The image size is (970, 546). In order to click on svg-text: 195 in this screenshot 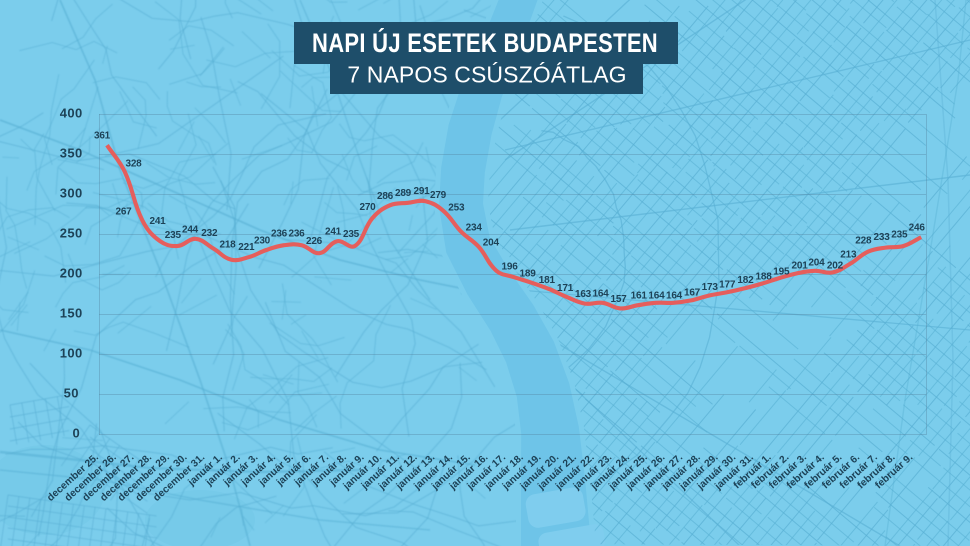, I will do `click(781, 271)`.